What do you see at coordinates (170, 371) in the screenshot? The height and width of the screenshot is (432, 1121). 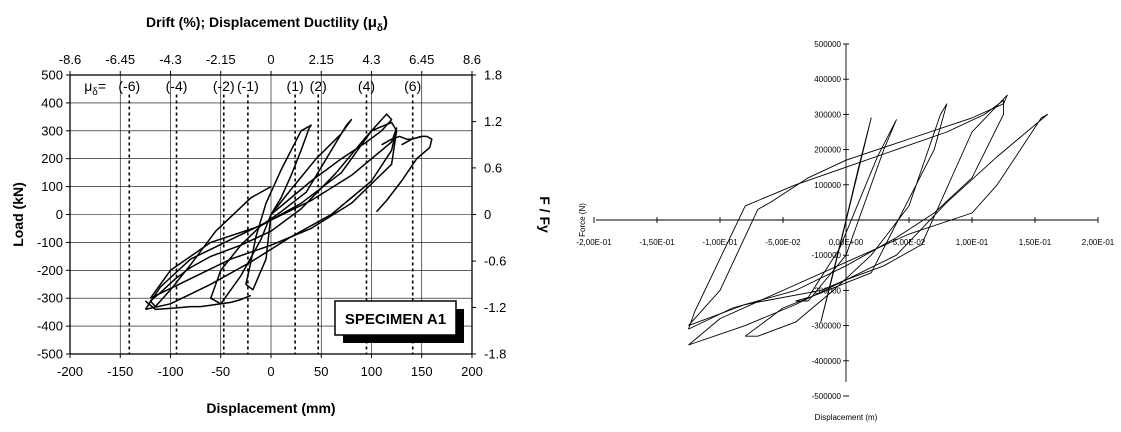 I see `left-xtick-label: -100` at bounding box center [170, 371].